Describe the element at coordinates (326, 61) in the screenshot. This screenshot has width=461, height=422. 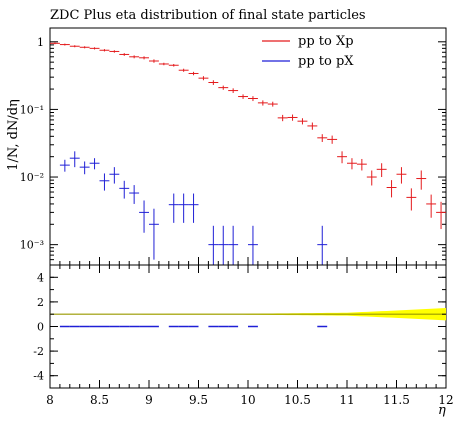
I see `legend-label-pp-to-px: pp to pX` at that location.